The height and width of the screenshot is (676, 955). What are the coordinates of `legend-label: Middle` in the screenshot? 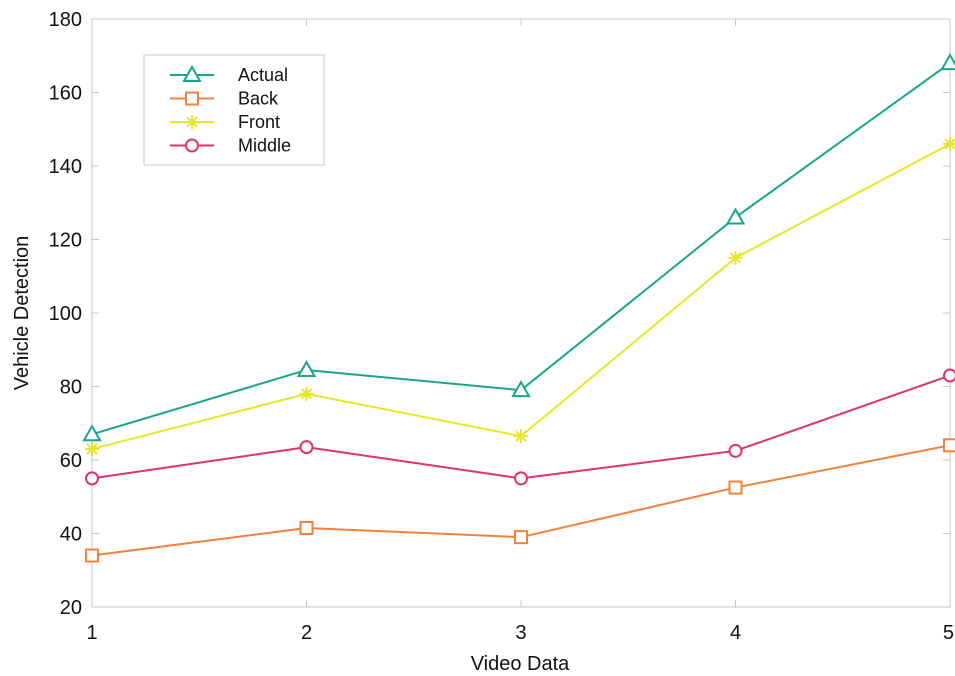 It's located at (264, 146).